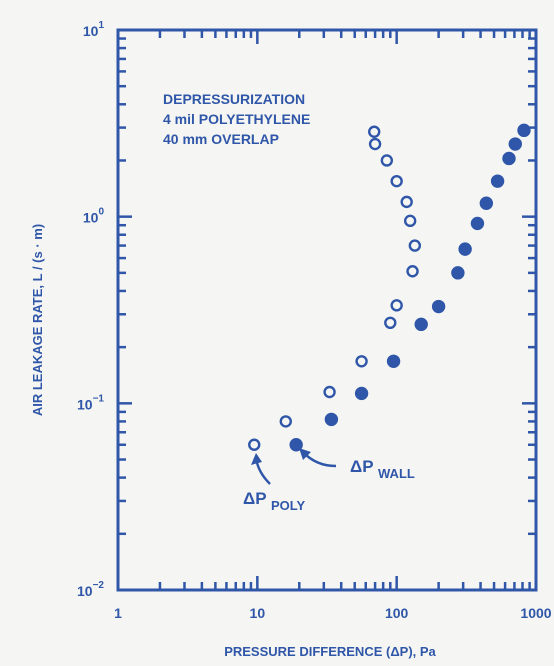 The width and height of the screenshot is (554, 666). What do you see at coordinates (333, 613) in the screenshot?
I see `x-tick-labels: 1 10 100 1000` at bounding box center [333, 613].